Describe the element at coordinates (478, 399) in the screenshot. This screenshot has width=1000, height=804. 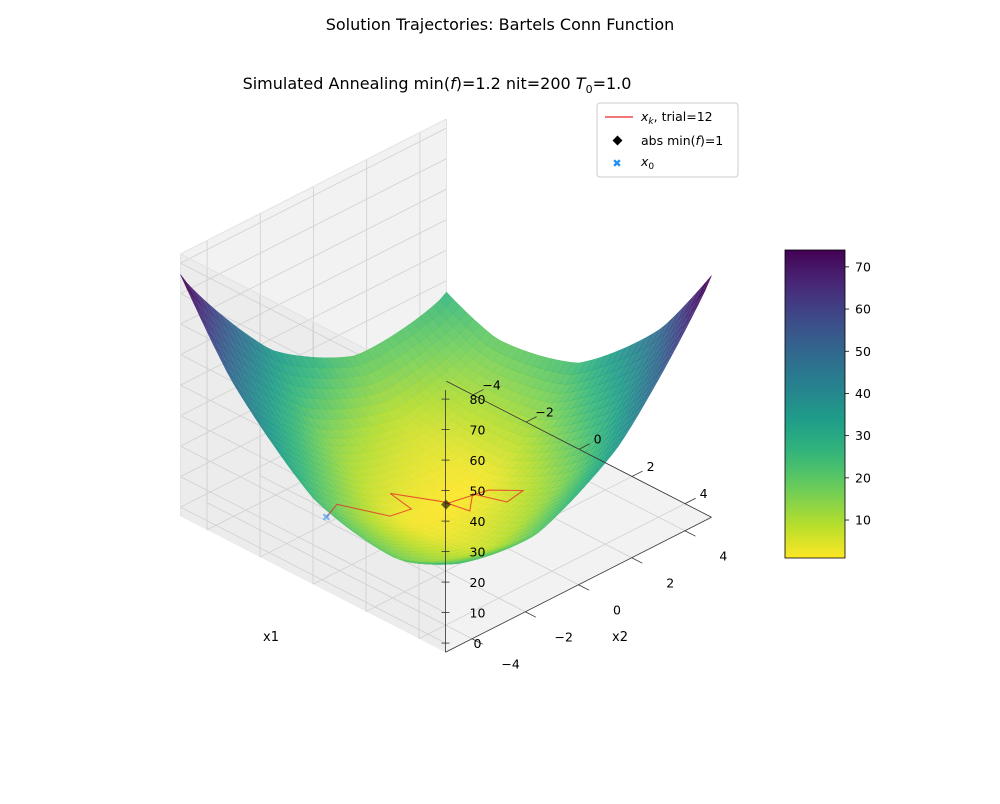
I see `z-tick-label: 80` at that location.